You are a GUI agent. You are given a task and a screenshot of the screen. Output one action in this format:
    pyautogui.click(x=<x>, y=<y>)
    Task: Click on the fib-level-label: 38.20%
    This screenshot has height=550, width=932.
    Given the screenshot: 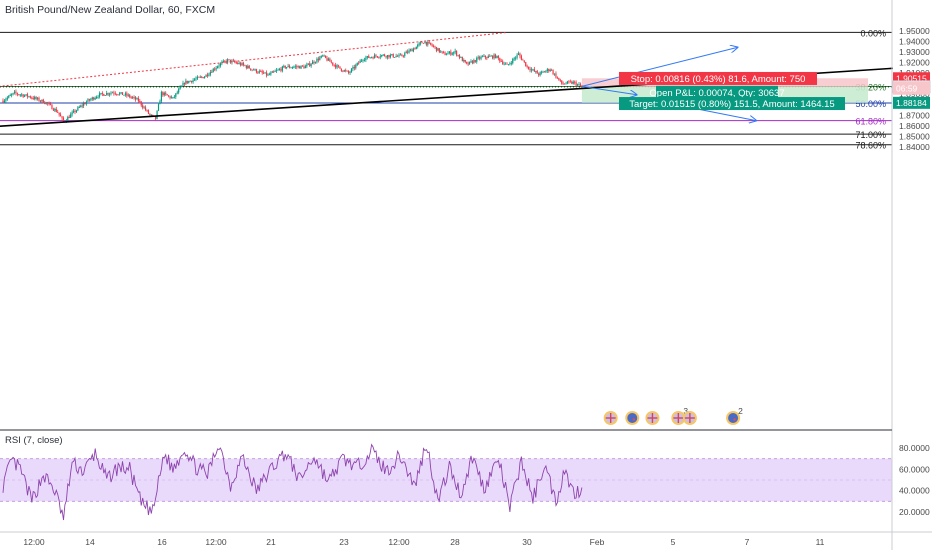 What is the action you would take?
    pyautogui.click(x=870, y=87)
    